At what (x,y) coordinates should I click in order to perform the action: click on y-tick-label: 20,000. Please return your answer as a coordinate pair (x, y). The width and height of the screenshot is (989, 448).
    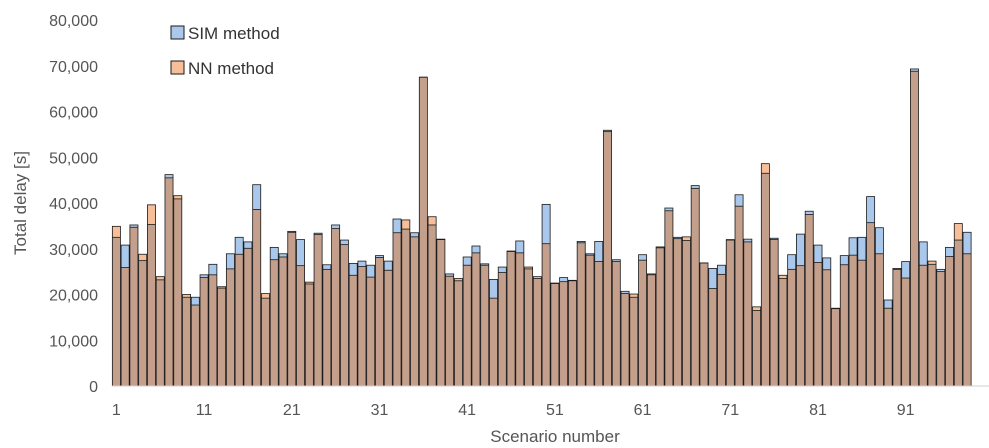
    Looking at the image, I should click on (73, 296).